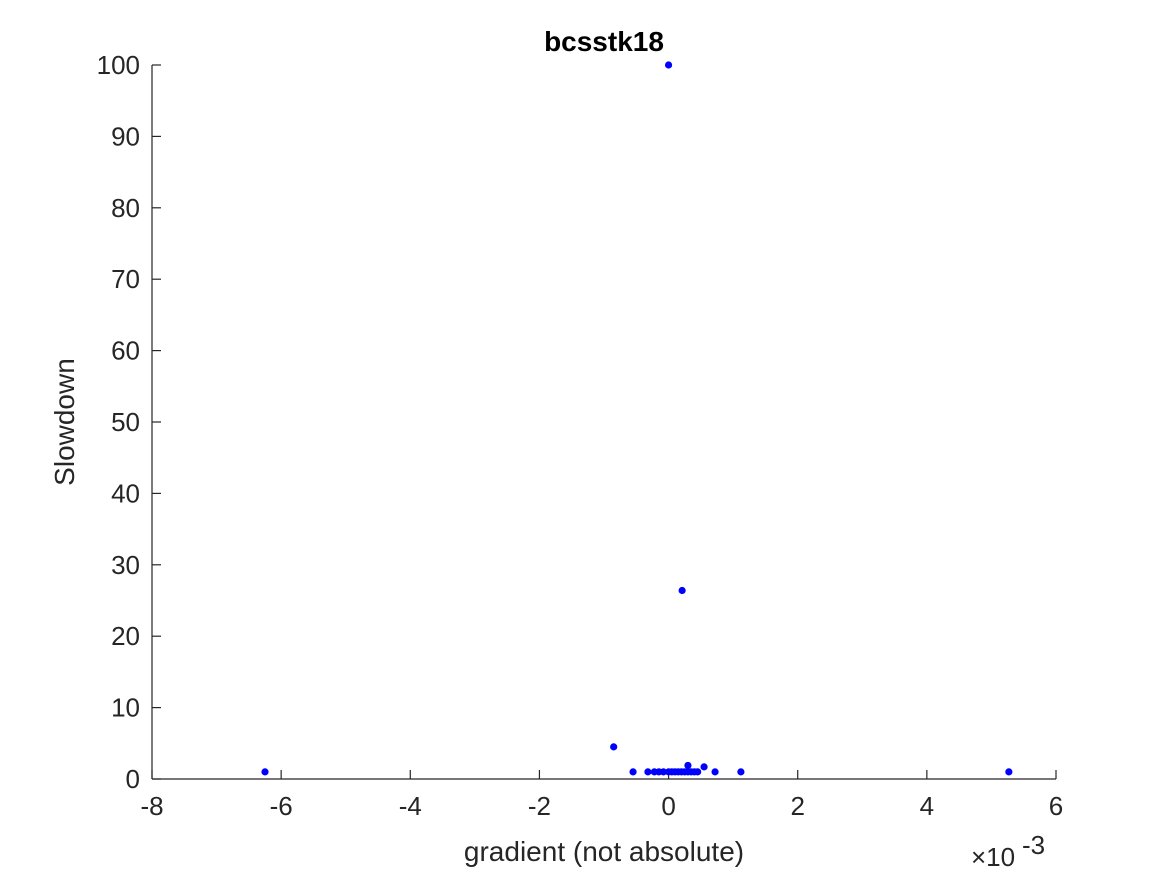 This screenshot has height=875, width=1167. What do you see at coordinates (133, 779) in the screenshot?
I see `y-tick-label: 0` at bounding box center [133, 779].